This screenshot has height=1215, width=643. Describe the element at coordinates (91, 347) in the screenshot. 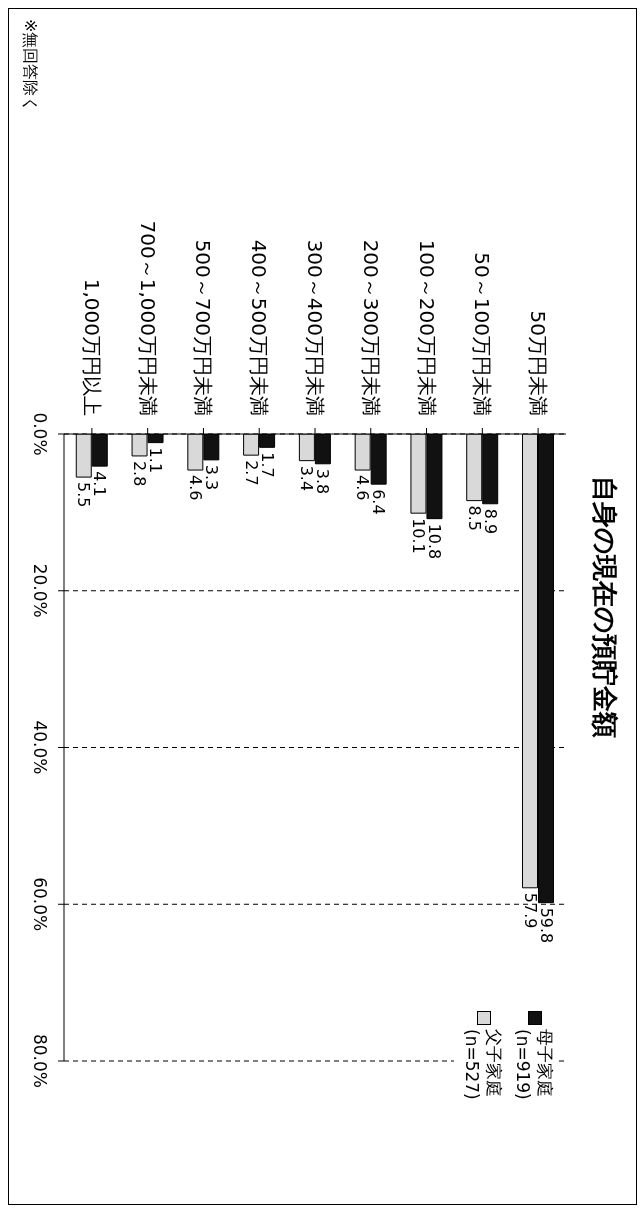

I see `x-tick-label: 1,000万円以上` at that location.